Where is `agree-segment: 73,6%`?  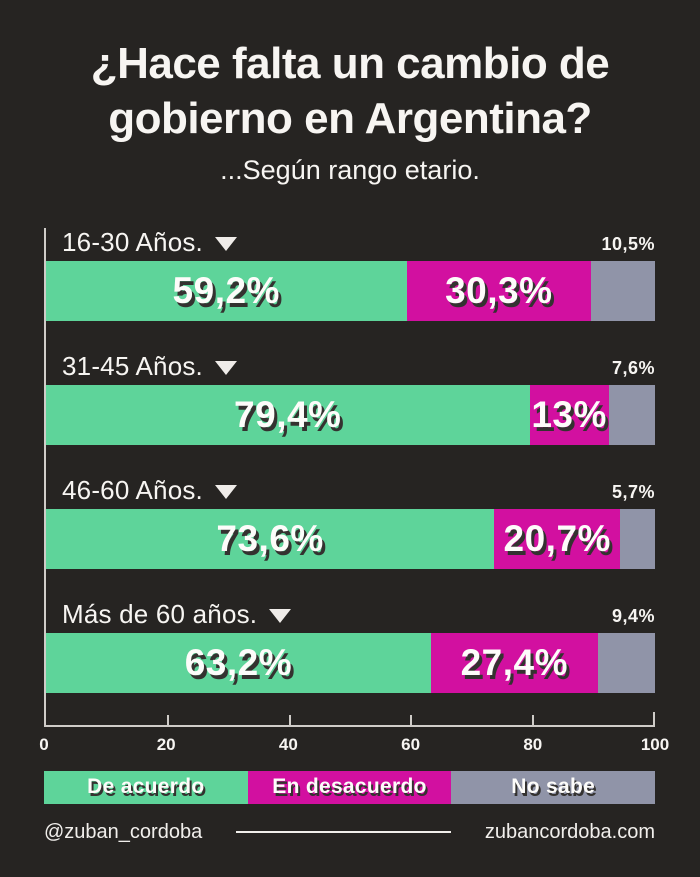 agree-segment: 73,6% is located at coordinates (270, 538).